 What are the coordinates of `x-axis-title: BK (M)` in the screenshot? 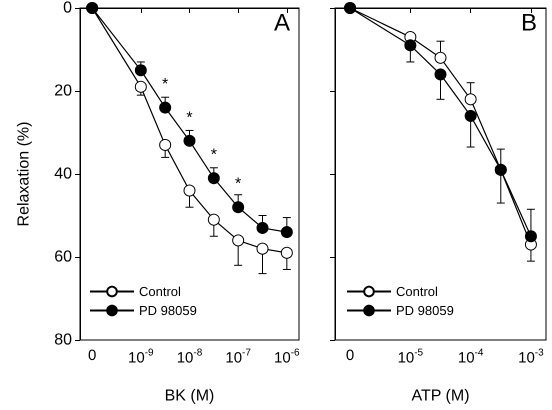 It's located at (189, 396).